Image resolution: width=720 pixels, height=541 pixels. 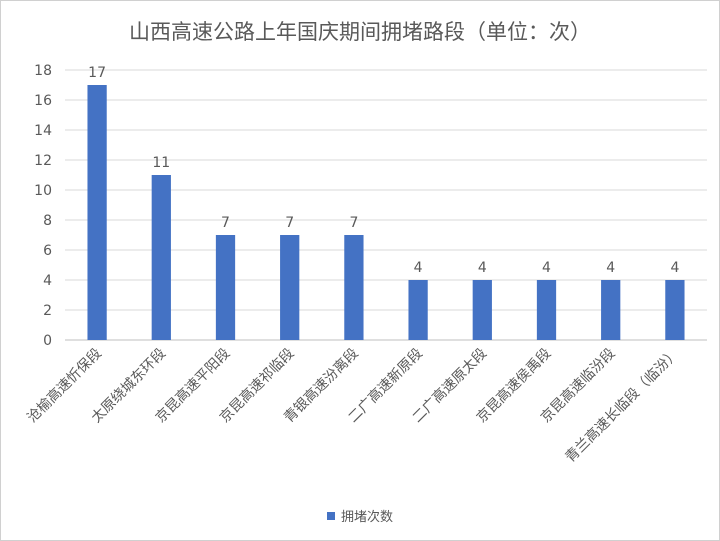 I want to click on y-tick-label: 10, so click(x=43, y=191).